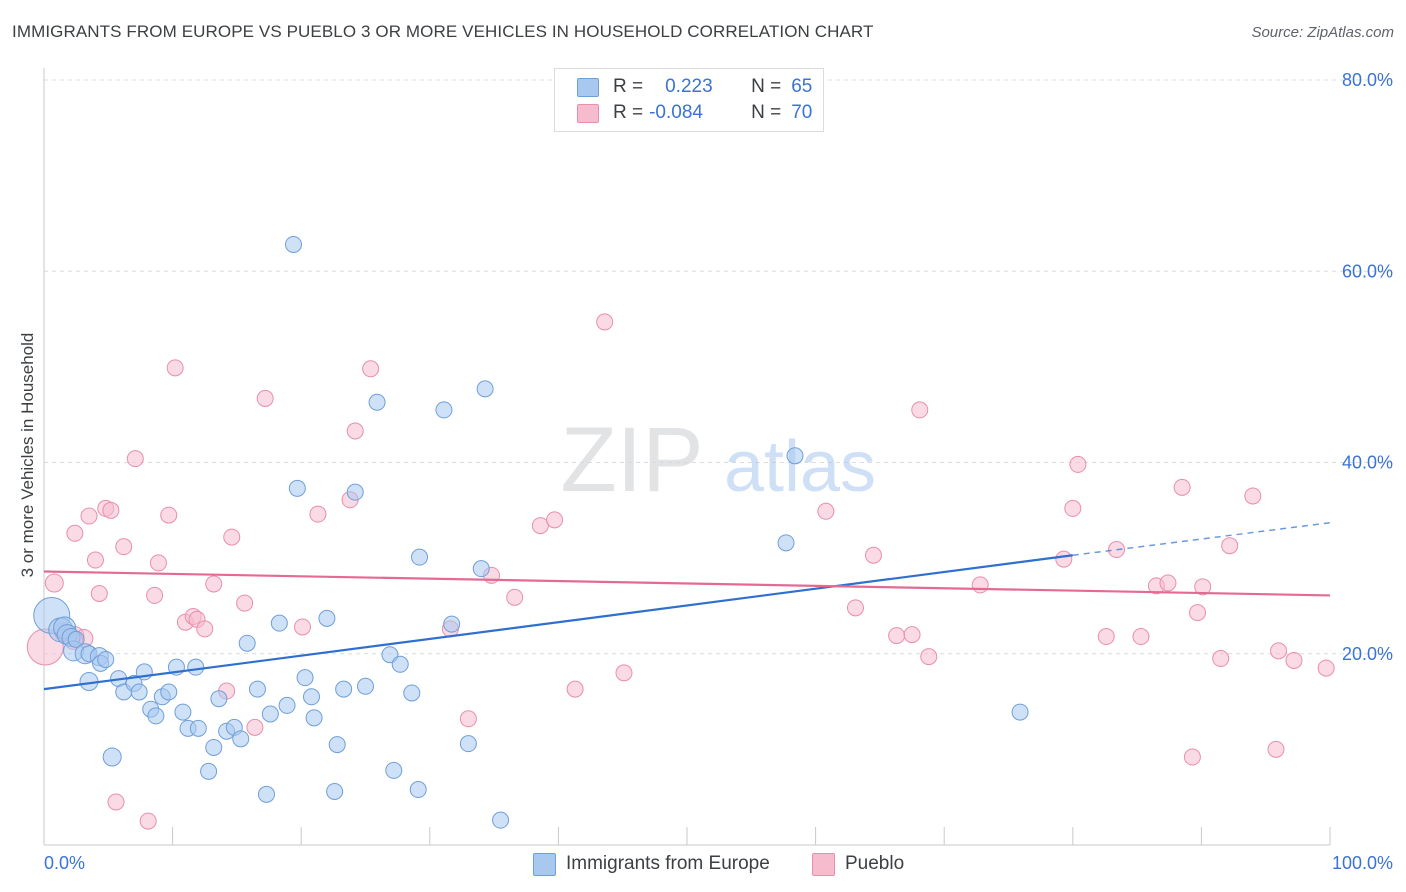 The image size is (1406, 892). I want to click on watermark-atlas: atlas, so click(800, 467).